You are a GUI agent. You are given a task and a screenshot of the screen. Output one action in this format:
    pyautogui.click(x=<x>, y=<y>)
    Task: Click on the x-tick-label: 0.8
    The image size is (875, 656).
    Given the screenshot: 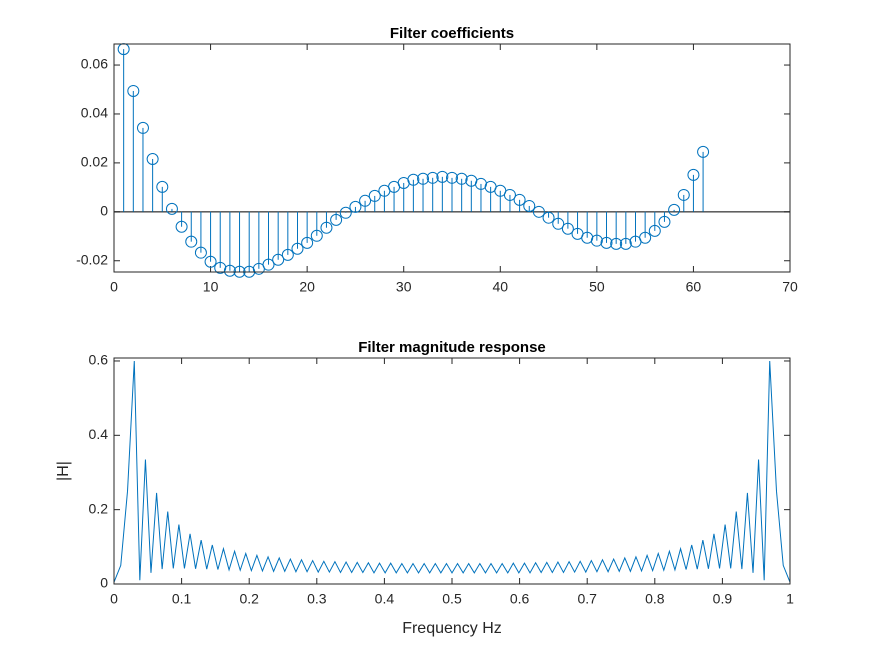 What is the action you would take?
    pyautogui.click(x=655, y=599)
    